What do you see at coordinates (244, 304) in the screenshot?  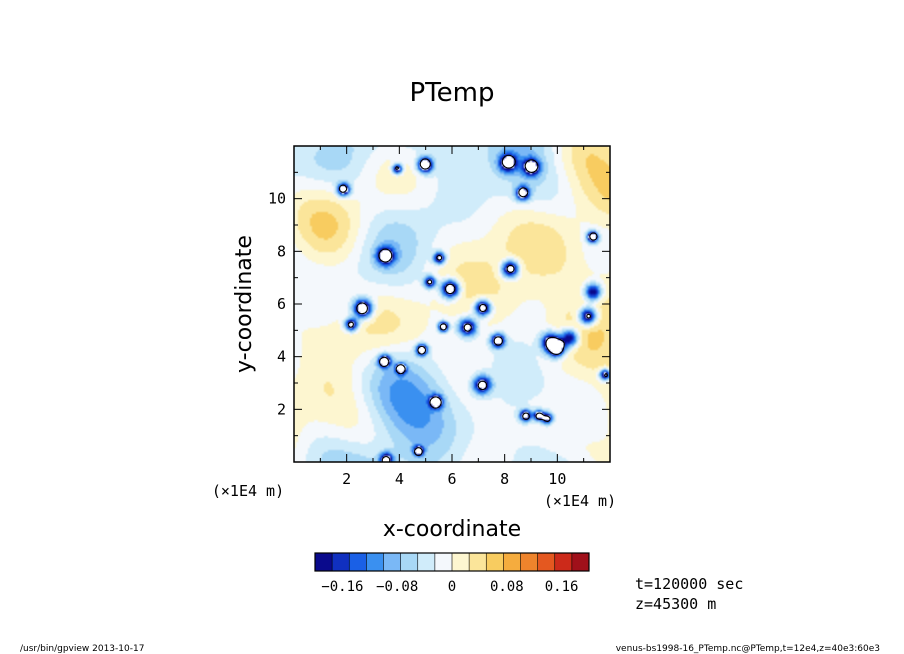 I see `y-axis-label: y-coordinate` at bounding box center [244, 304].